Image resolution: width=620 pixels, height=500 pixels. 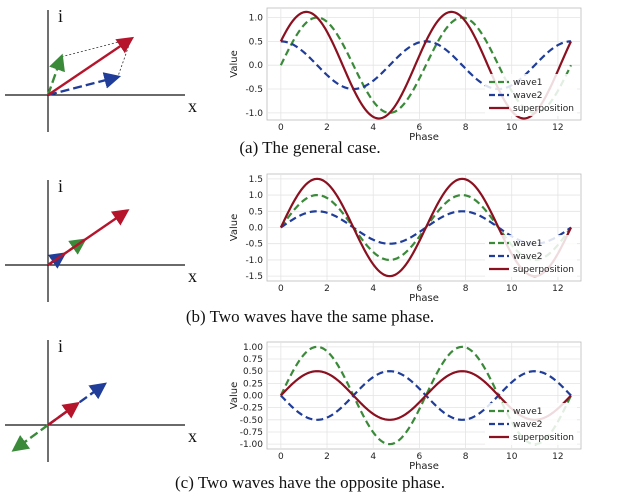 I want to click on vector-diagram-c: ix, so click(x=101, y=399).